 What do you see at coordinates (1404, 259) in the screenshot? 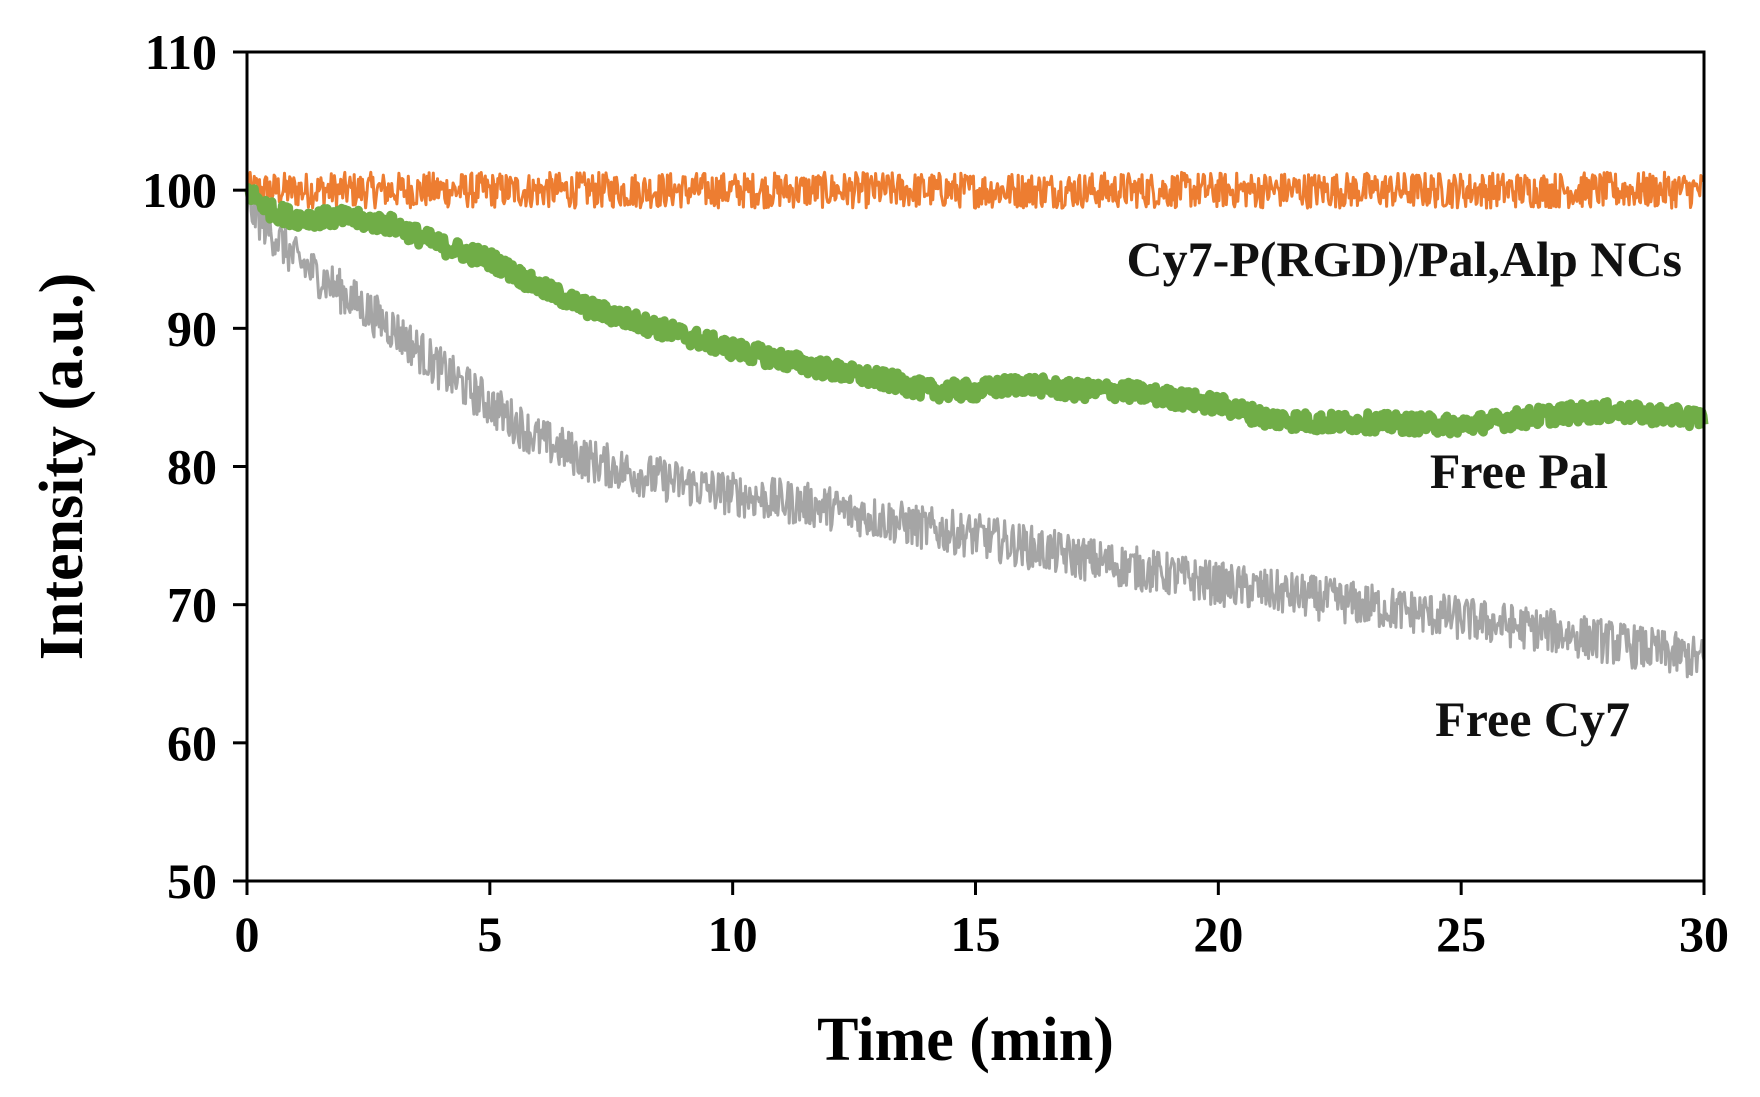
I see `series-label-cy7-nanocomplex: Cy7-P(RGD)/Pal,Alp NCs` at bounding box center [1404, 259].